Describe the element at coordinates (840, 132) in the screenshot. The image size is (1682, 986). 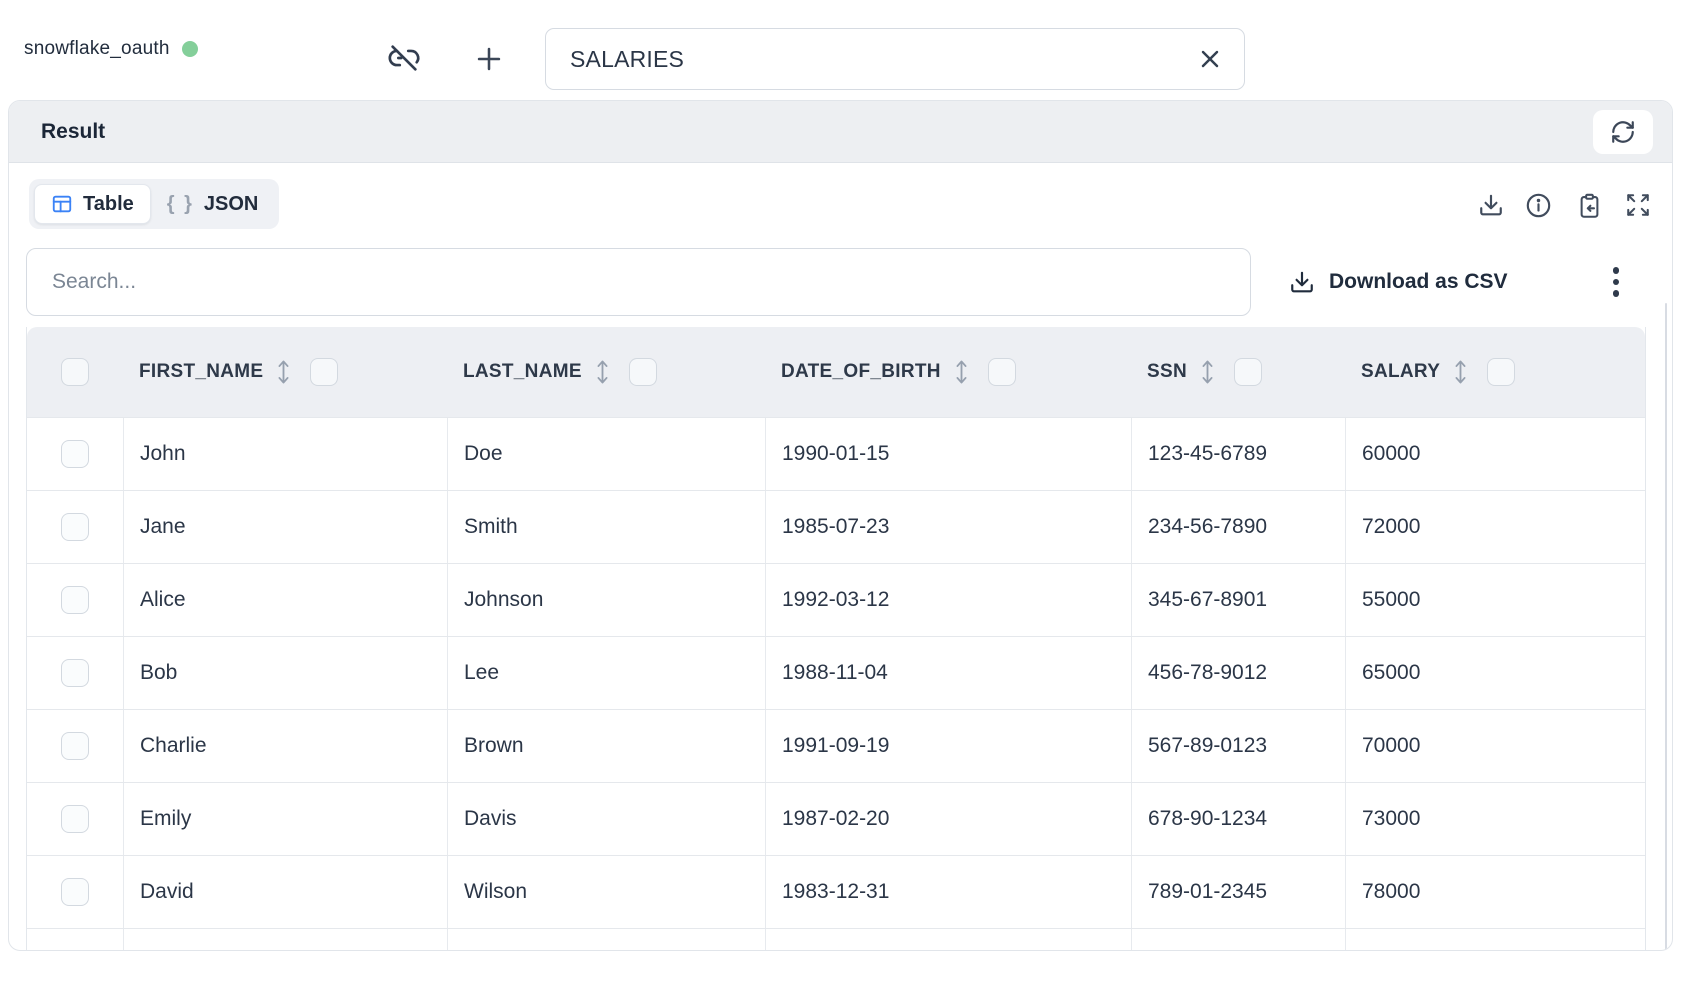
I see `result-panel-header: Result` at that location.